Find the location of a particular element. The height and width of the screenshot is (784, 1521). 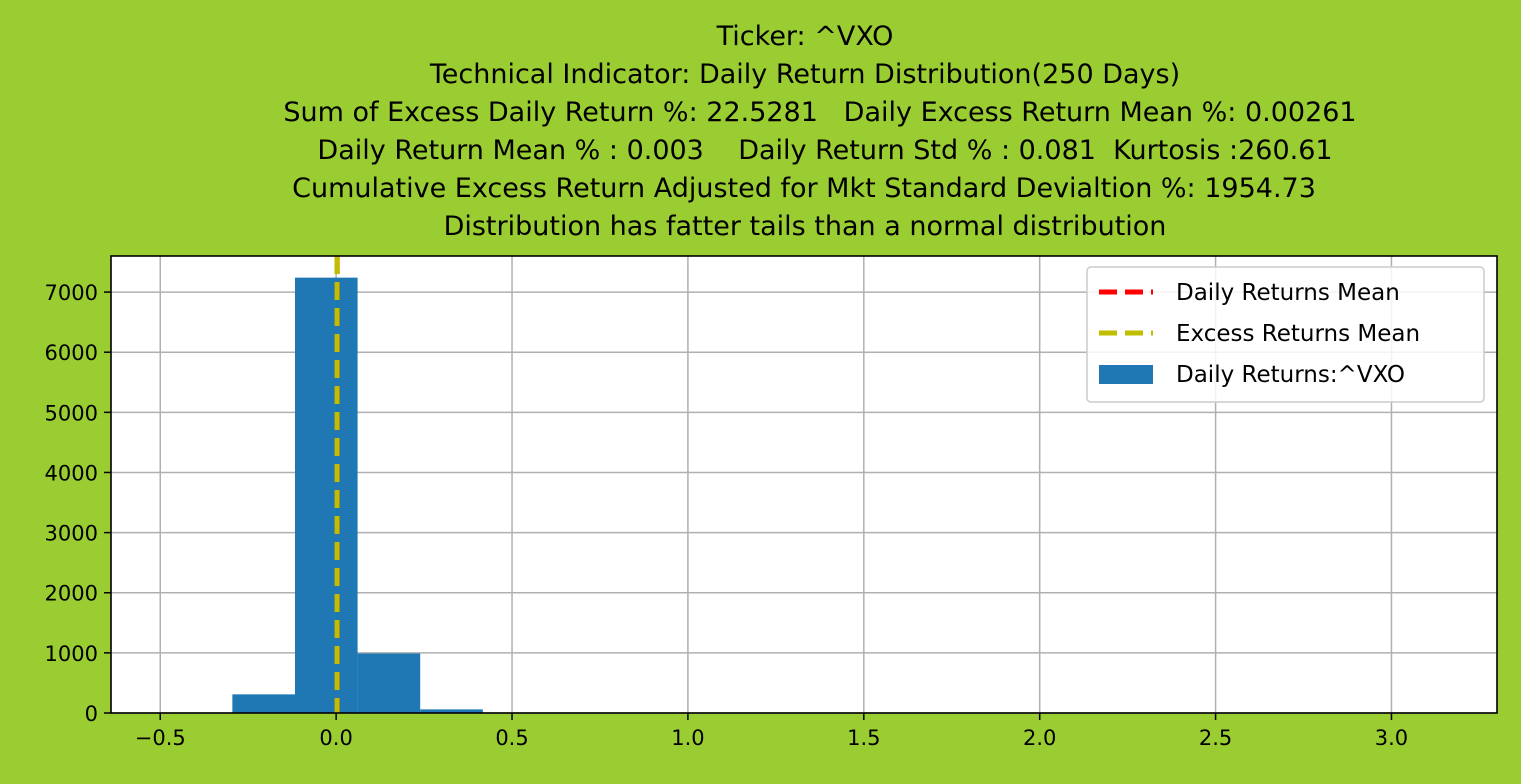

legend-patch-swatch is located at coordinates (1126, 374).